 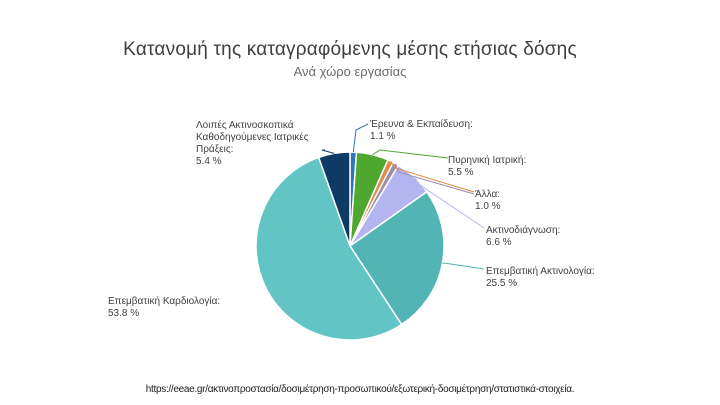 I want to click on slice-label-text: Άλλα:, so click(x=488, y=194).